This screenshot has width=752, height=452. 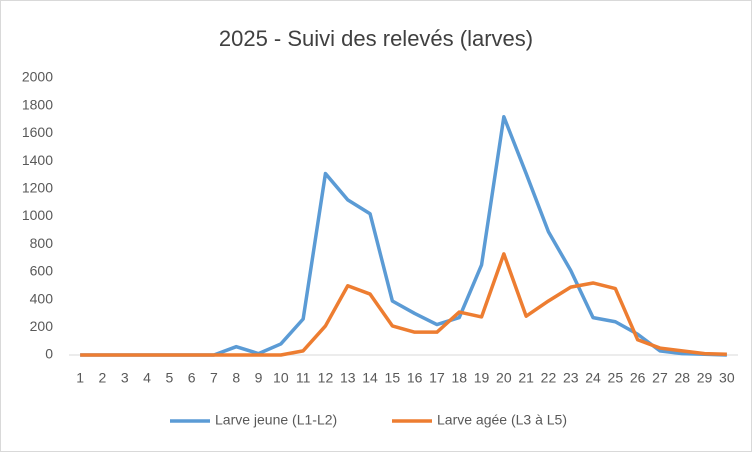 What do you see at coordinates (682, 378) in the screenshot?
I see `x-tick-label: 28` at bounding box center [682, 378].